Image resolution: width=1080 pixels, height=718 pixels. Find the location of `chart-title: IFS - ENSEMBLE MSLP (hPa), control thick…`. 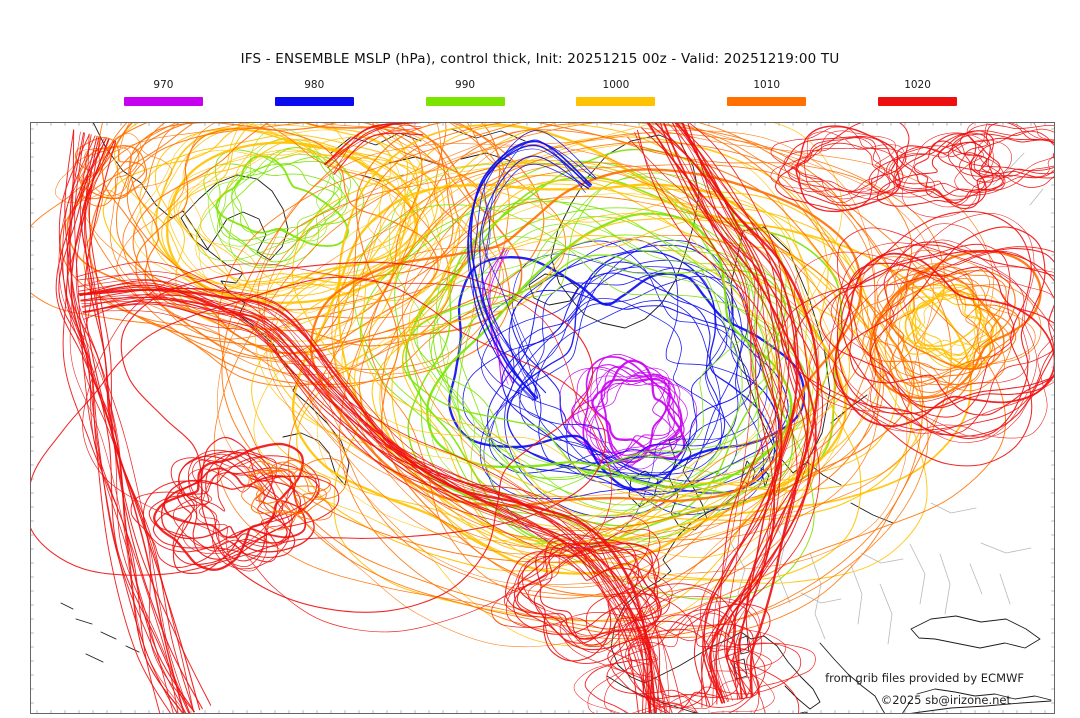

chart-title: IFS - ENSEMBLE MSLP (hPa), control thick… is located at coordinates (540, 59).